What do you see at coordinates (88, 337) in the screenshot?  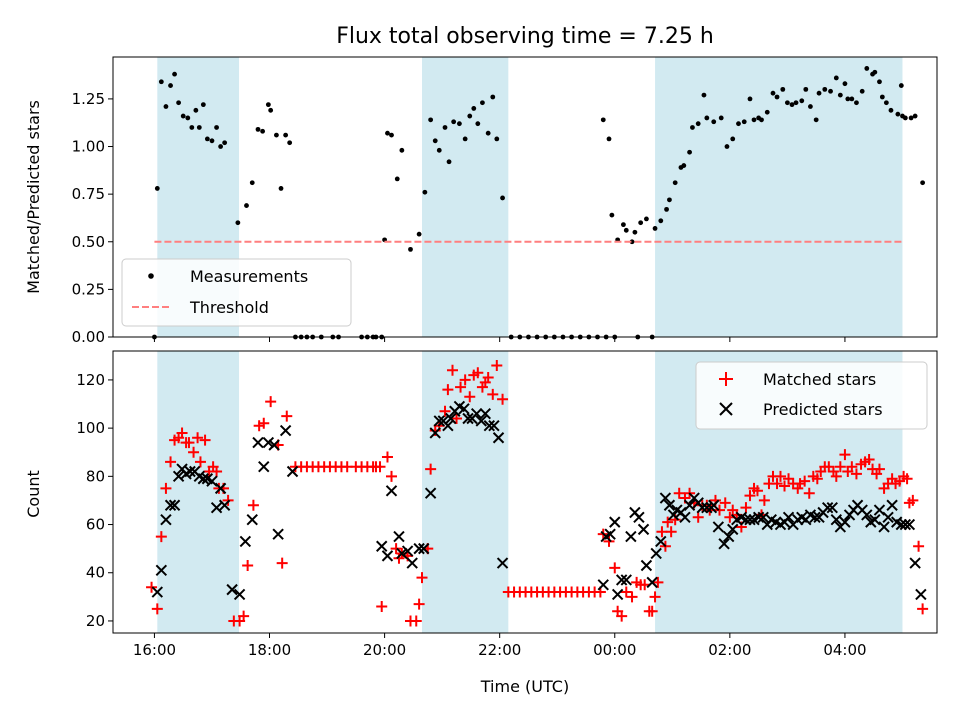 I see `top-y-tick-label: 0.00` at bounding box center [88, 337].